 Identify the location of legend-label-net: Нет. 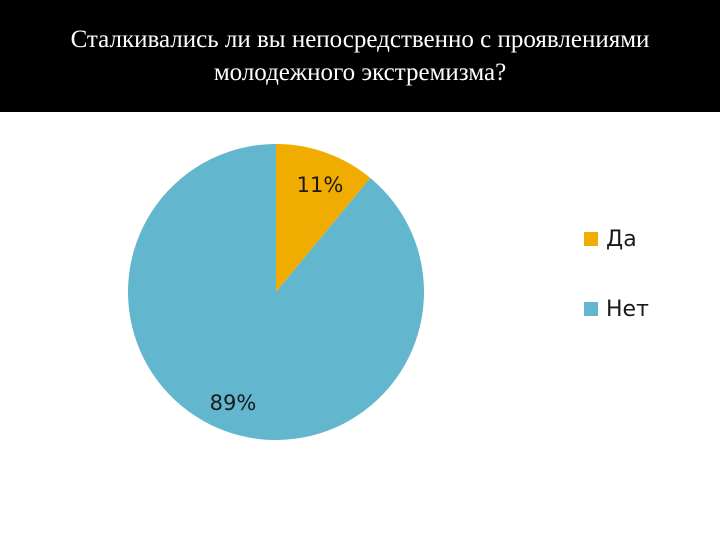
(627, 309).